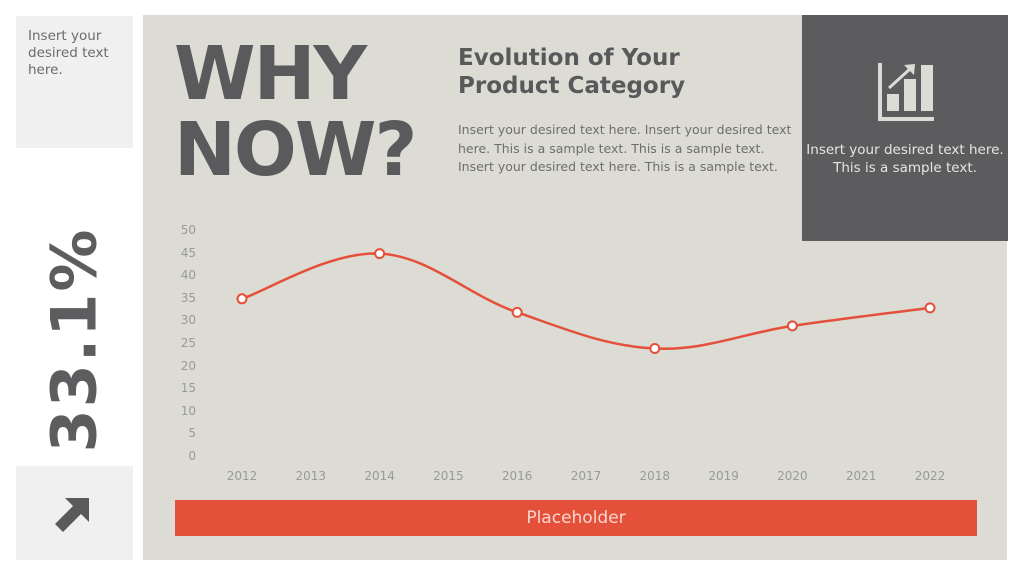 The image size is (1024, 576). Describe the element at coordinates (242, 476) in the screenshot. I see `x-tick-label: 2012` at that location.